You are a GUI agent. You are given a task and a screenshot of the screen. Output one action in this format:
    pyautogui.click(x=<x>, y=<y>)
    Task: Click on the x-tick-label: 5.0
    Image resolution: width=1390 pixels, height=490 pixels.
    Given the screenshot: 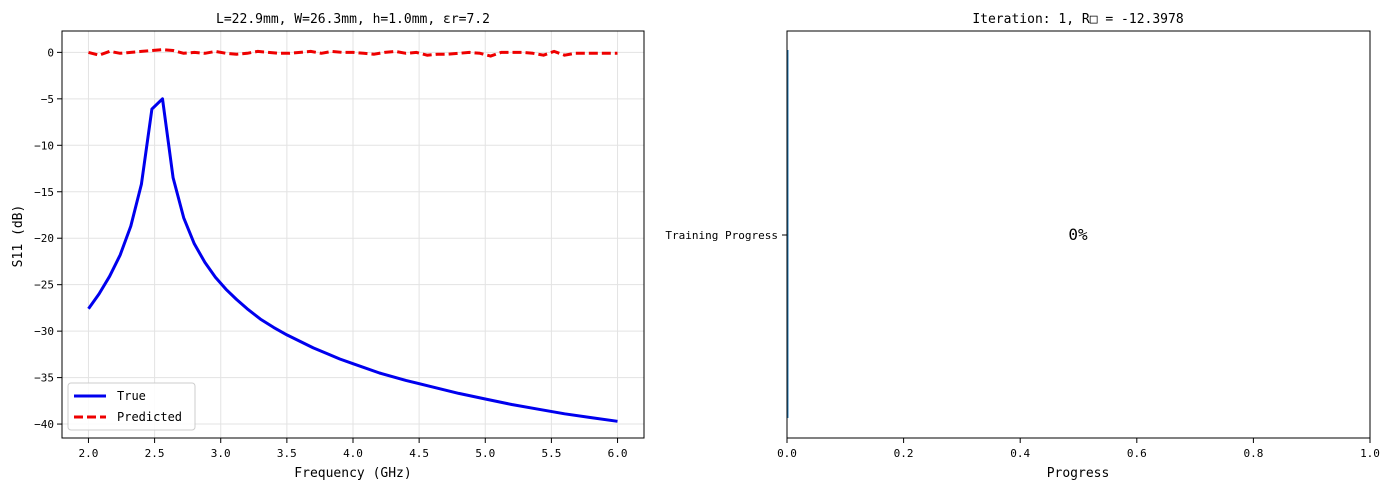 What is the action you would take?
    pyautogui.click(x=485, y=453)
    